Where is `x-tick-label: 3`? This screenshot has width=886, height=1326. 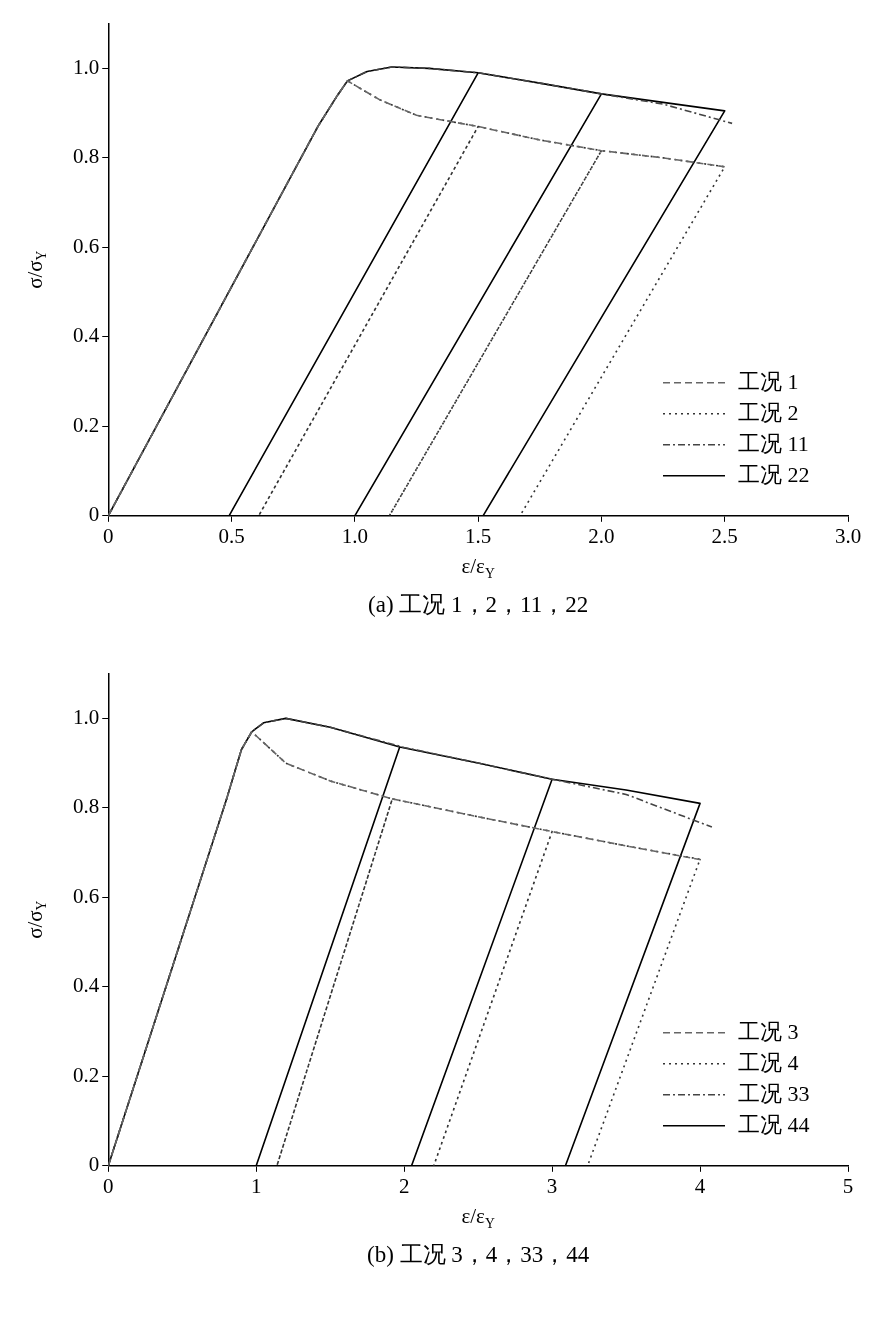
x-tick-label: 3 is located at coordinates (552, 1185).